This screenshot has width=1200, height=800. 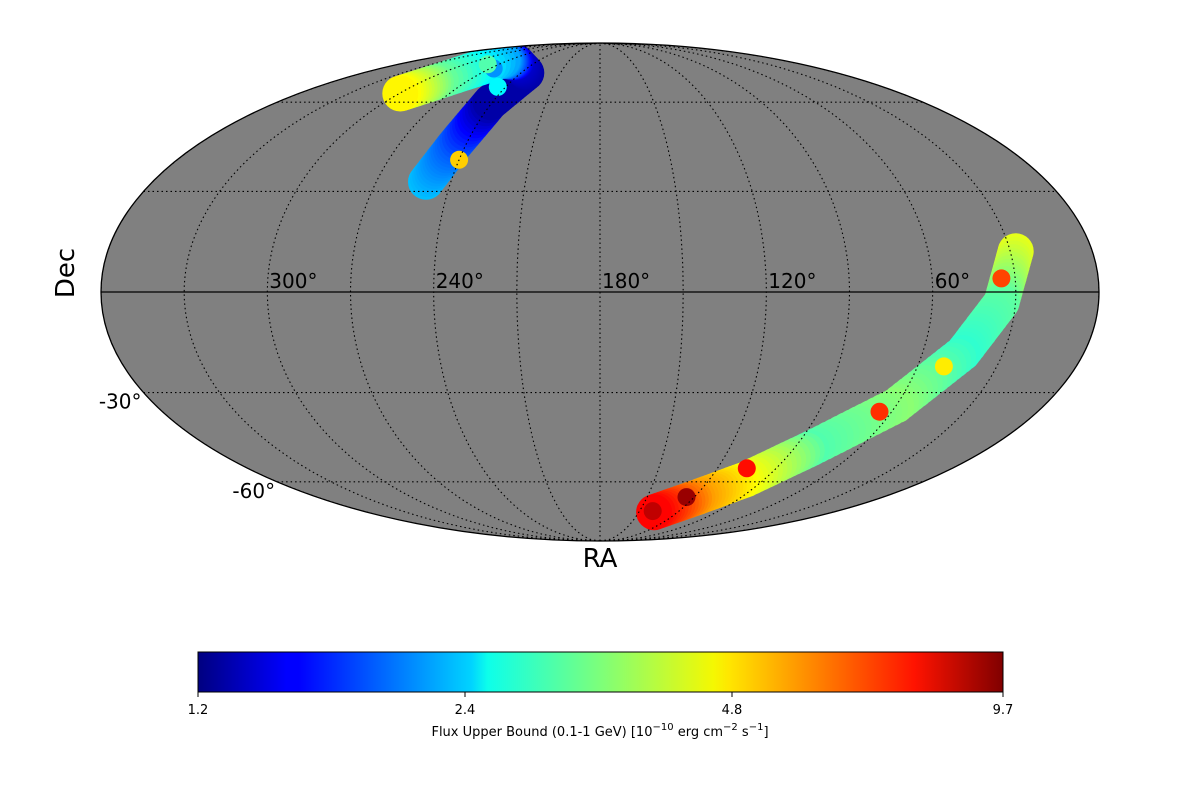 I want to click on dec-tick-labels: -30° -60°, so click(x=187, y=446).